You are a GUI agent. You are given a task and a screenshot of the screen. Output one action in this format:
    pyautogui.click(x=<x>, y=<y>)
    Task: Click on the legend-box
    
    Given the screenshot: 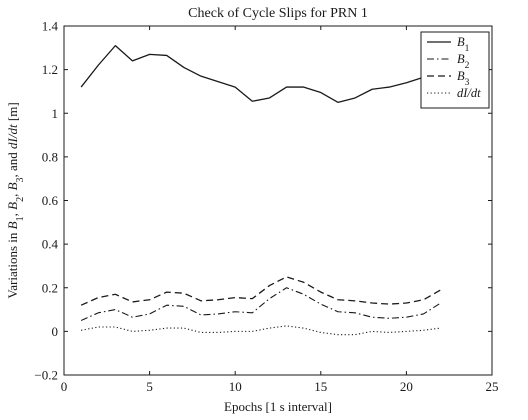 What is the action you would take?
    pyautogui.click(x=455, y=70)
    